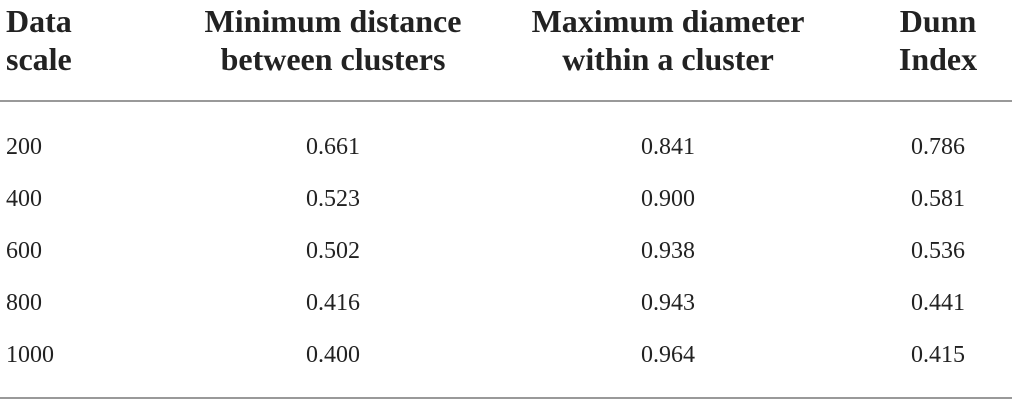 Image resolution: width=1017 pixels, height=403 pixels. Describe the element at coordinates (333, 355) in the screenshot. I see `table-cell: 0.400` at that location.